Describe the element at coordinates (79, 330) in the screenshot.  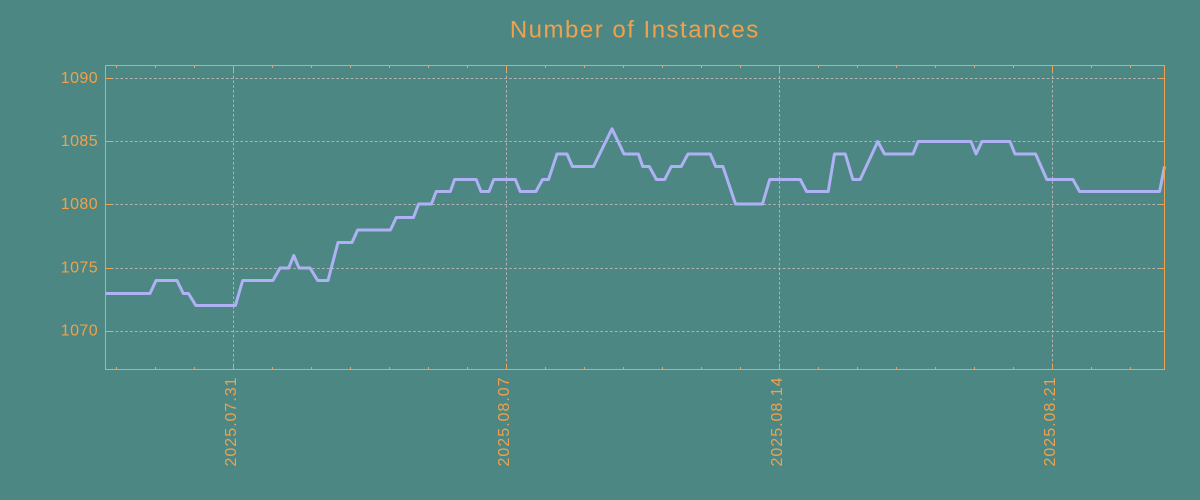
I see `svg-text: 1070` at that location.